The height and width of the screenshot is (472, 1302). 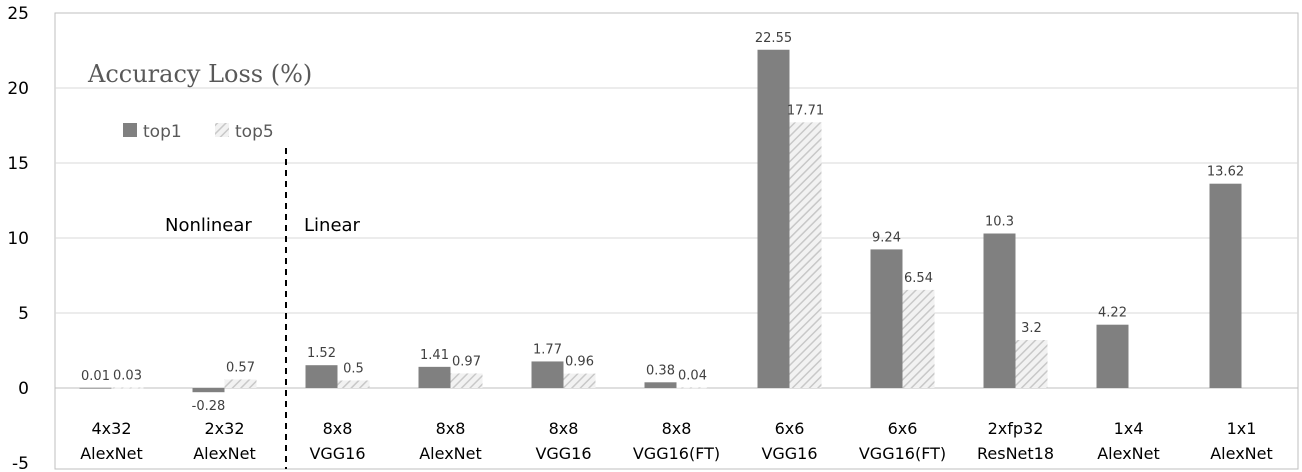 I want to click on data-label-top1: 0.38, so click(x=660, y=370).